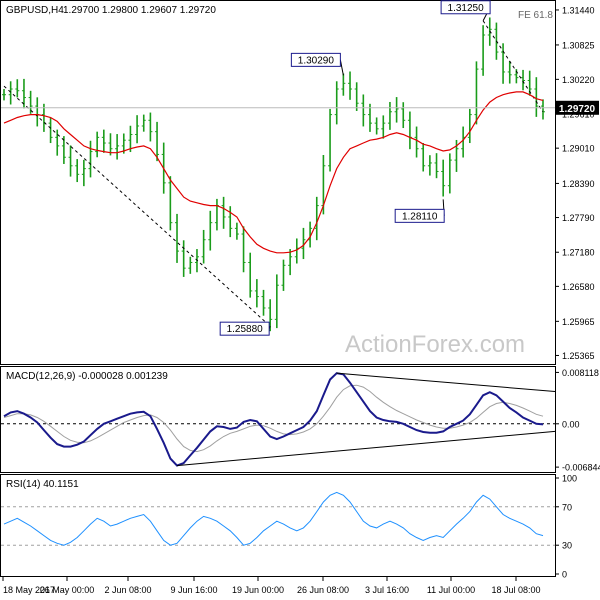 This screenshot has width=600, height=600. I want to click on current-price-box, so click(577, 107).